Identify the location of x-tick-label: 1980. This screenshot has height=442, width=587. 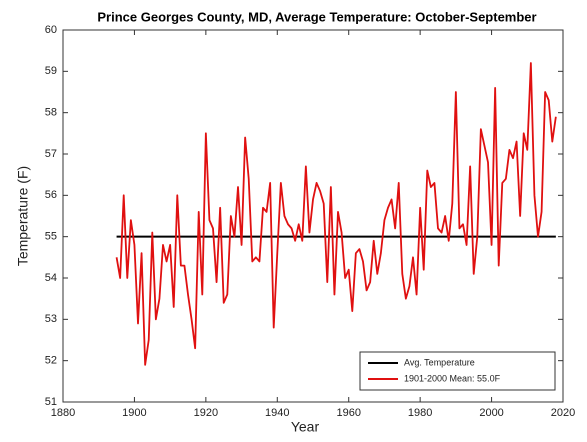
(420, 413).